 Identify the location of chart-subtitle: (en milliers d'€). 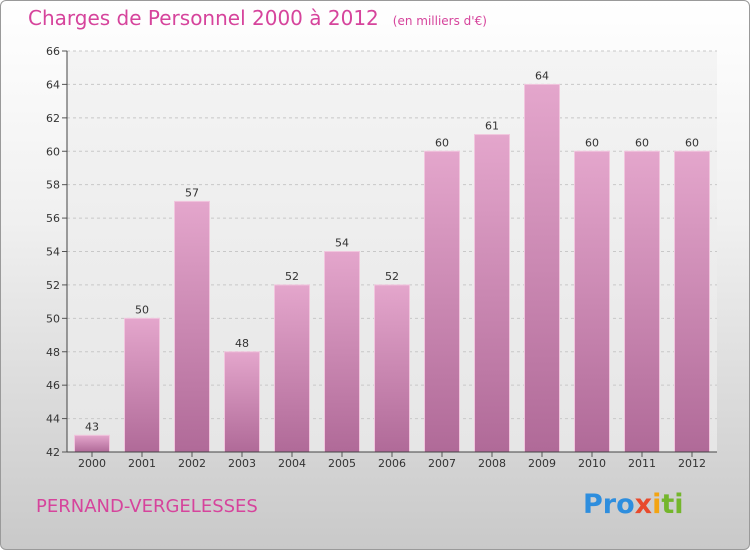
(439, 21).